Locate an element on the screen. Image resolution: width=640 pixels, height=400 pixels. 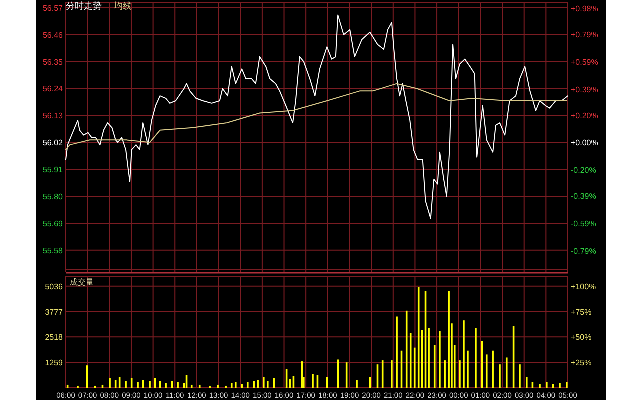
y2-tick-label: +0.59% is located at coordinates (584, 62).